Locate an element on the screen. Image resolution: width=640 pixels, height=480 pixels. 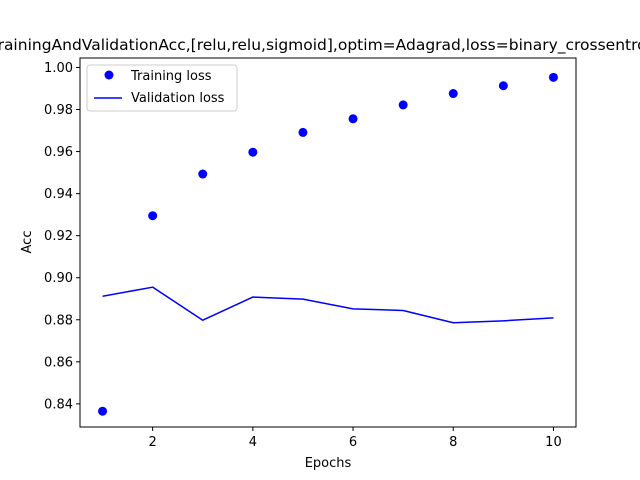
y-tick-label: 0.86 is located at coordinates (58, 362).